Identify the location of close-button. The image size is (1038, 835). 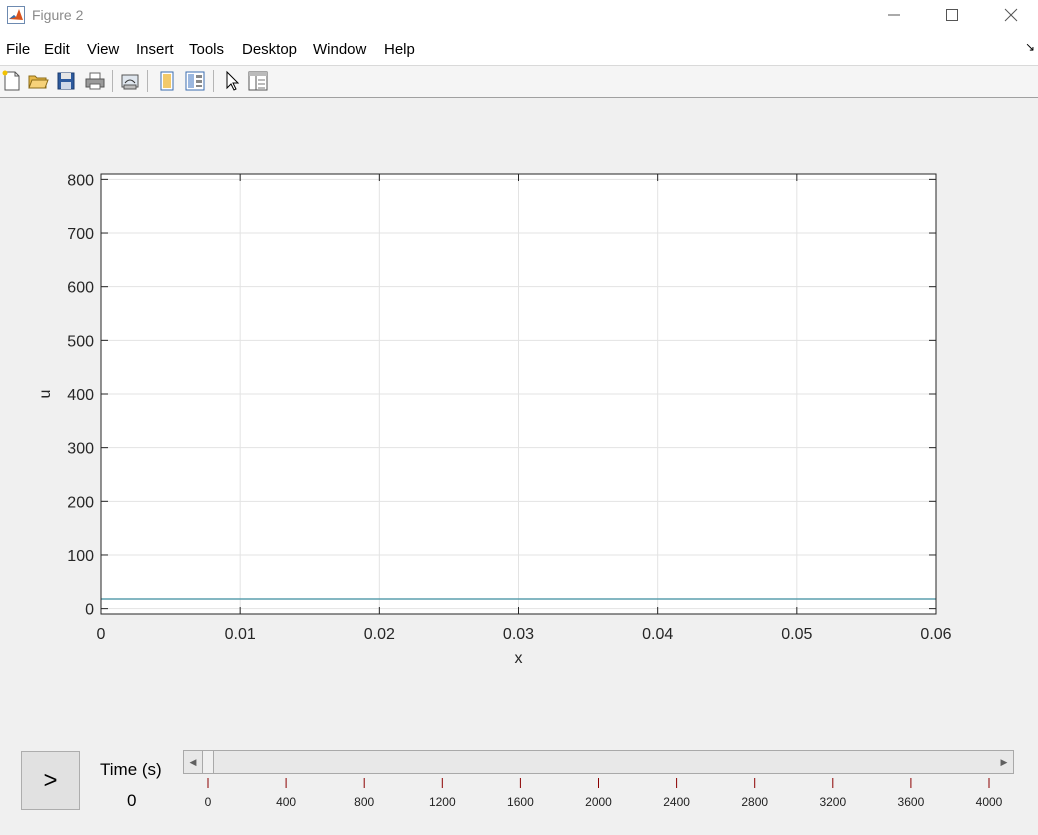
(1011, 15).